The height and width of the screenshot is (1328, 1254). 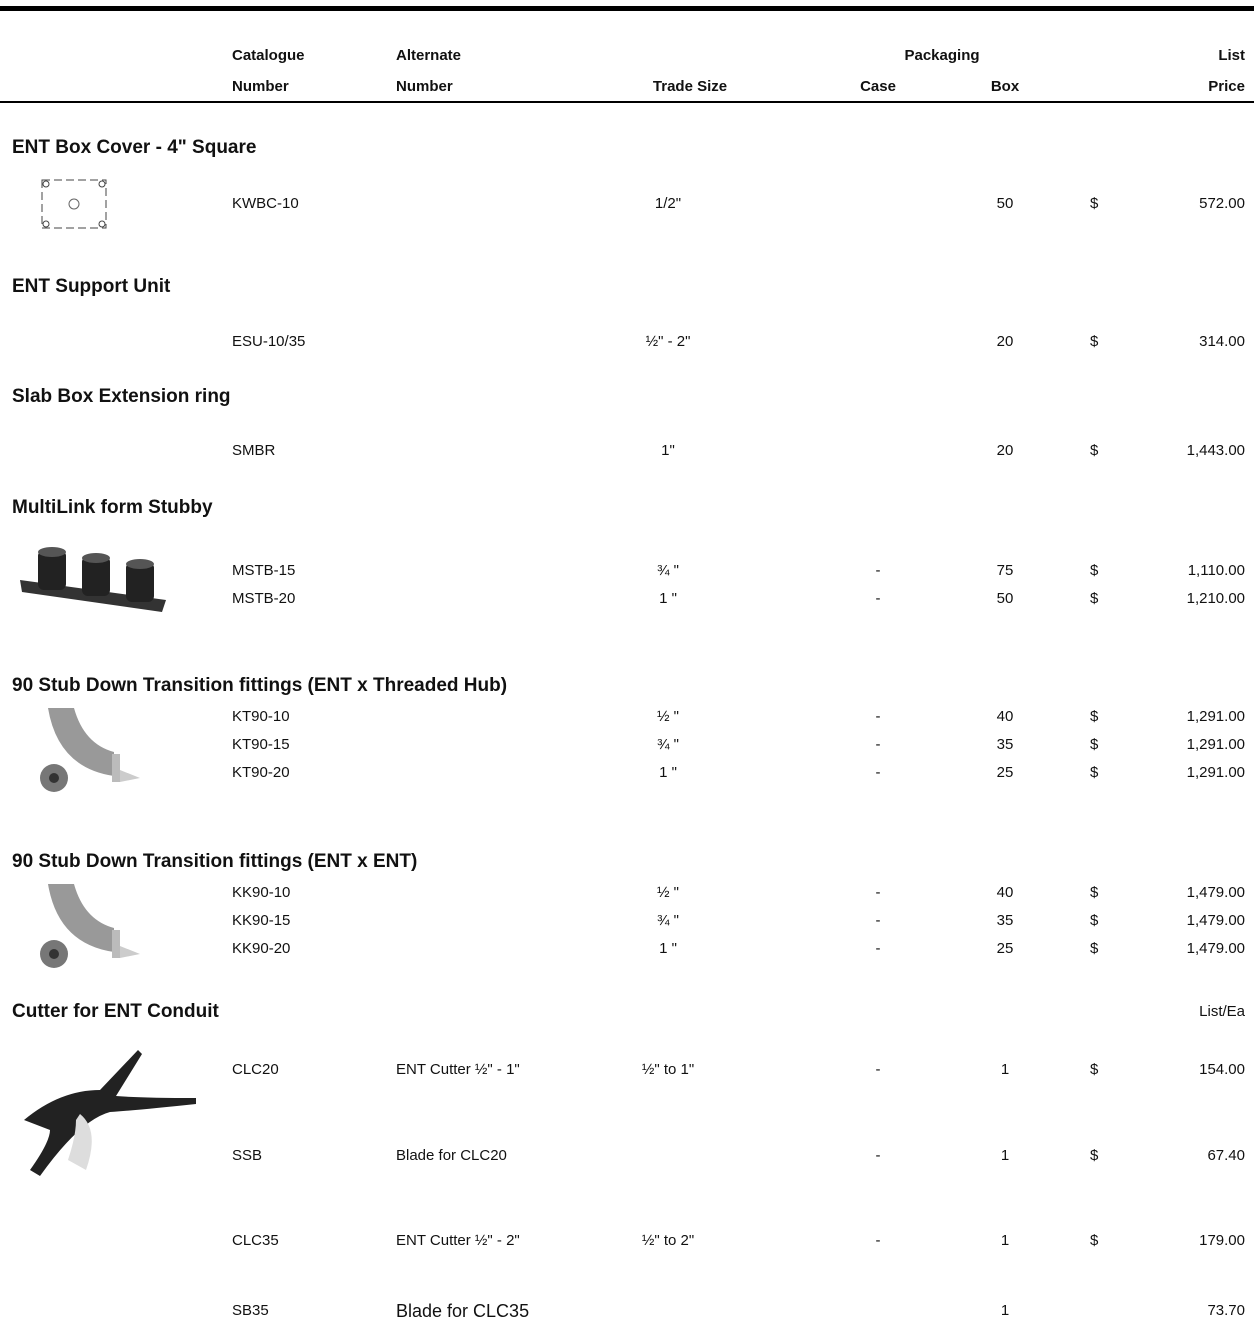 I want to click on box-qty: 40, so click(x=1005, y=892).